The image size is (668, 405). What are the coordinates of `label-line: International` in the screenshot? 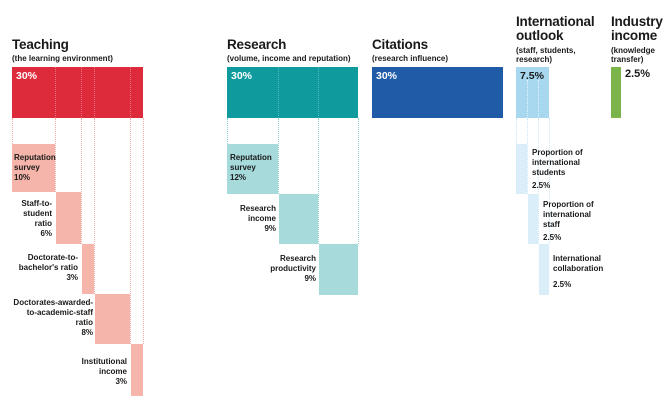 It's located at (577, 258).